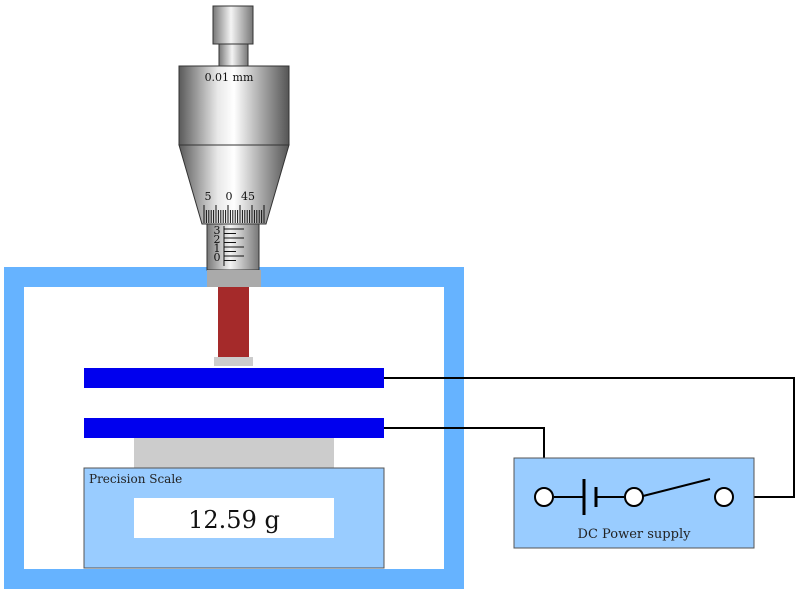  I want to click on micrometer: 0.01 mm 5 0 45 3 2 1 0, so click(234, 146).